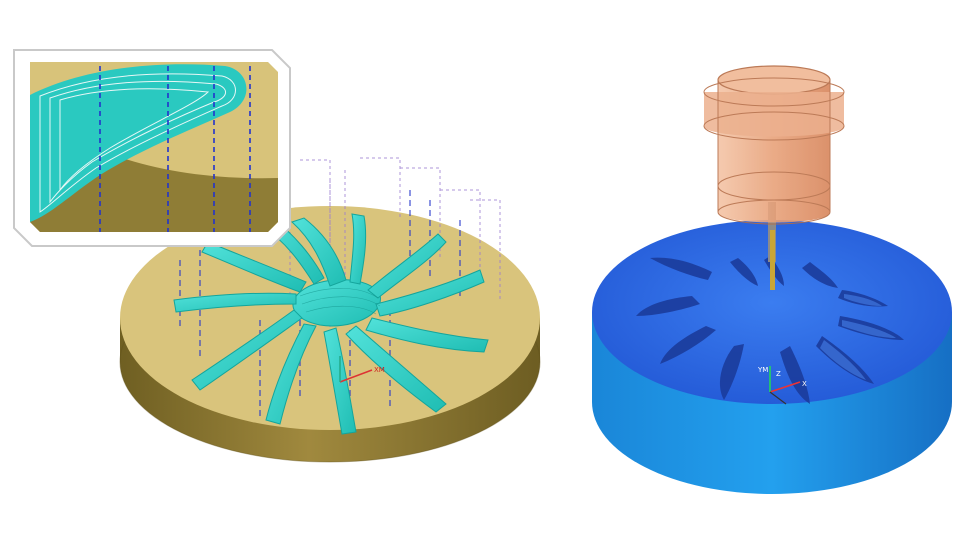  I want to click on cutting-tool, so click(772, 246).